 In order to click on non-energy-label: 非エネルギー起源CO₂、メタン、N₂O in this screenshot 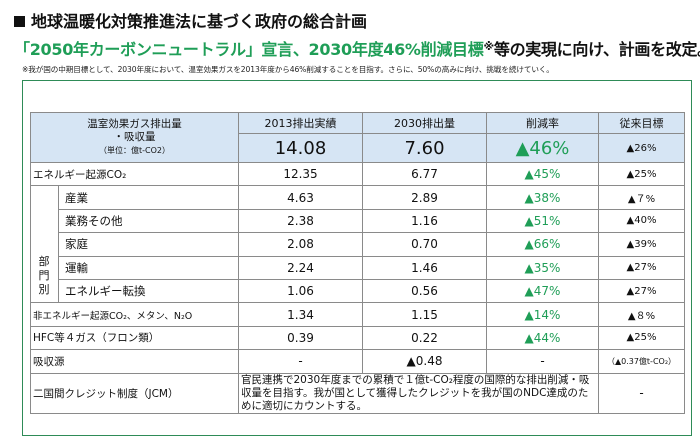, I will do `click(134, 314)`.